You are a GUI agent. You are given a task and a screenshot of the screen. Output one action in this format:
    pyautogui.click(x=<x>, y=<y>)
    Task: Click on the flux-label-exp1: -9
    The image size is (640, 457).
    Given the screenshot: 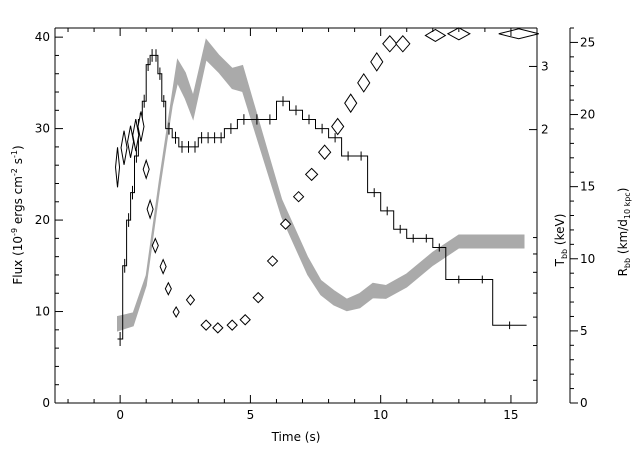 What is the action you would take?
    pyautogui.click(x=14, y=232)
    